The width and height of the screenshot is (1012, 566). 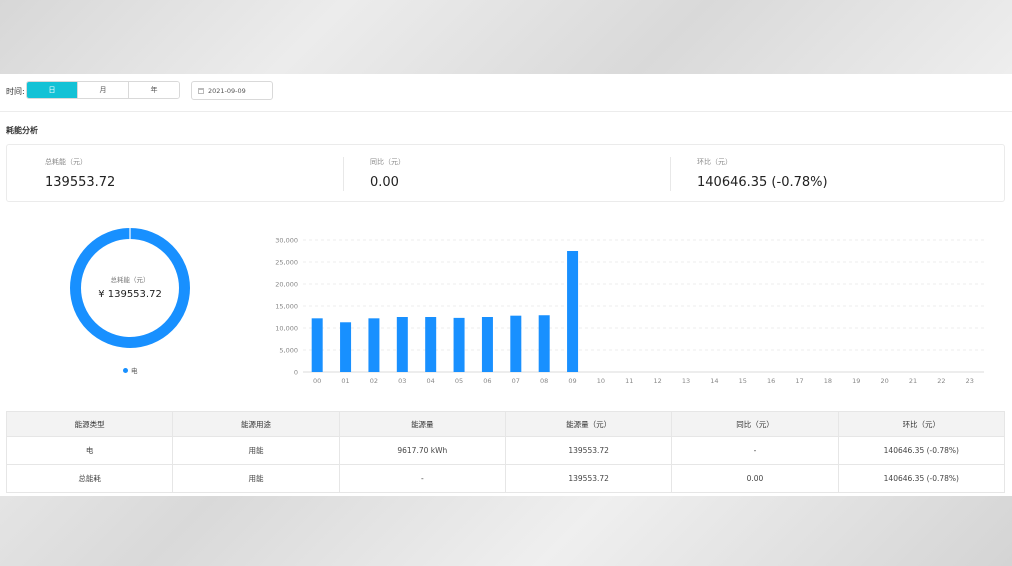 What do you see at coordinates (771, 381) in the screenshot?
I see `x-tick-label: 16` at bounding box center [771, 381].